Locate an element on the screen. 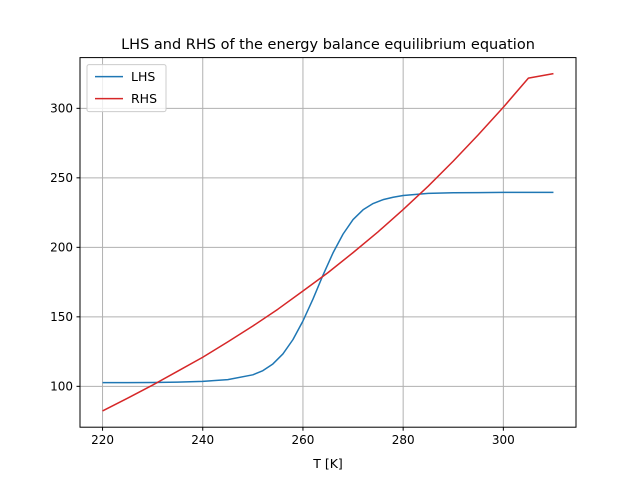 This screenshot has width=640, height=480. y-tick-label: 300 is located at coordinates (61, 109).